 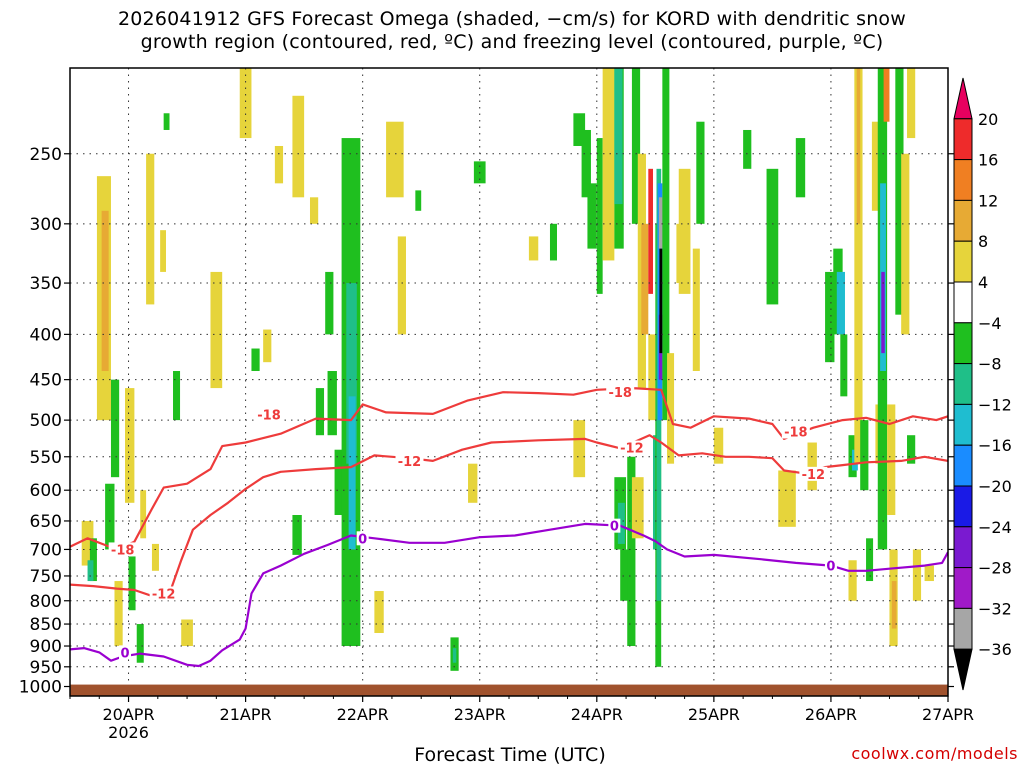 I want to click on y-tick-label: 400, so click(x=46, y=335).